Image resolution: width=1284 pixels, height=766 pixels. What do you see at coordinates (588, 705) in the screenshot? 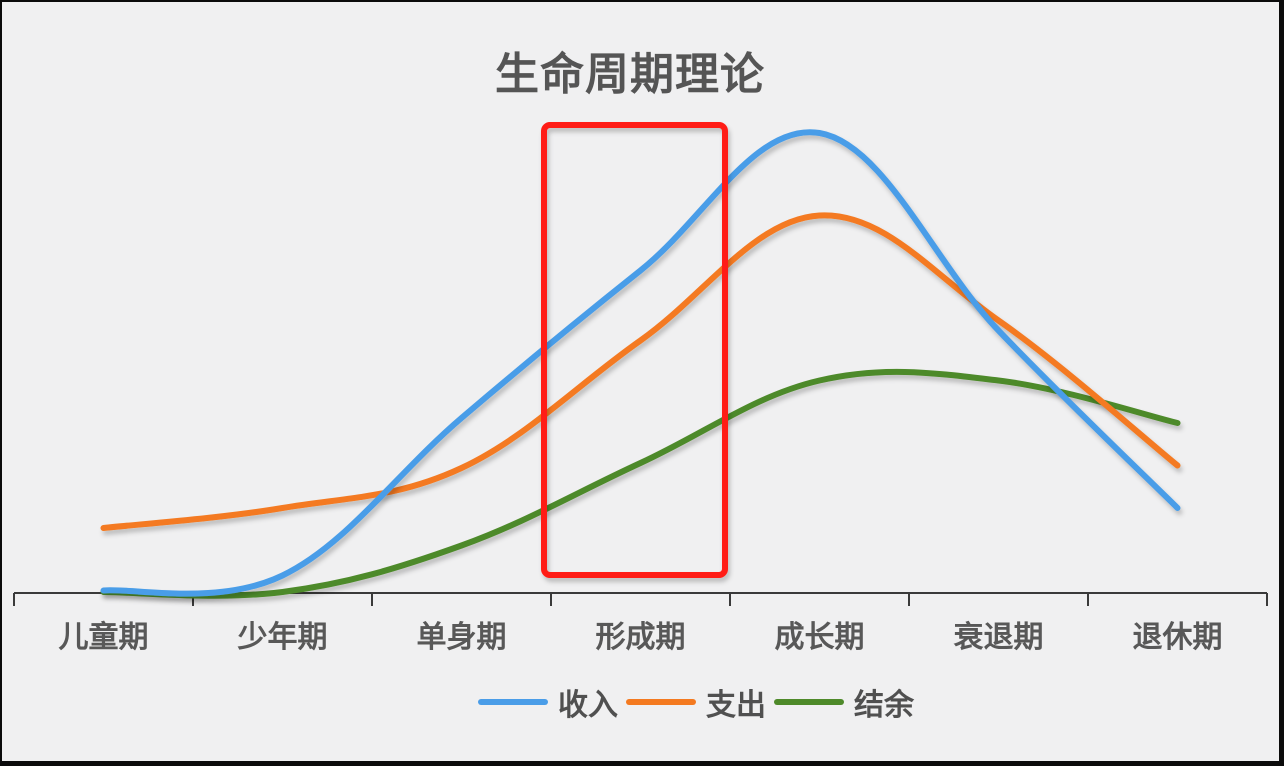
I see `legend-label: 收入` at bounding box center [588, 705].